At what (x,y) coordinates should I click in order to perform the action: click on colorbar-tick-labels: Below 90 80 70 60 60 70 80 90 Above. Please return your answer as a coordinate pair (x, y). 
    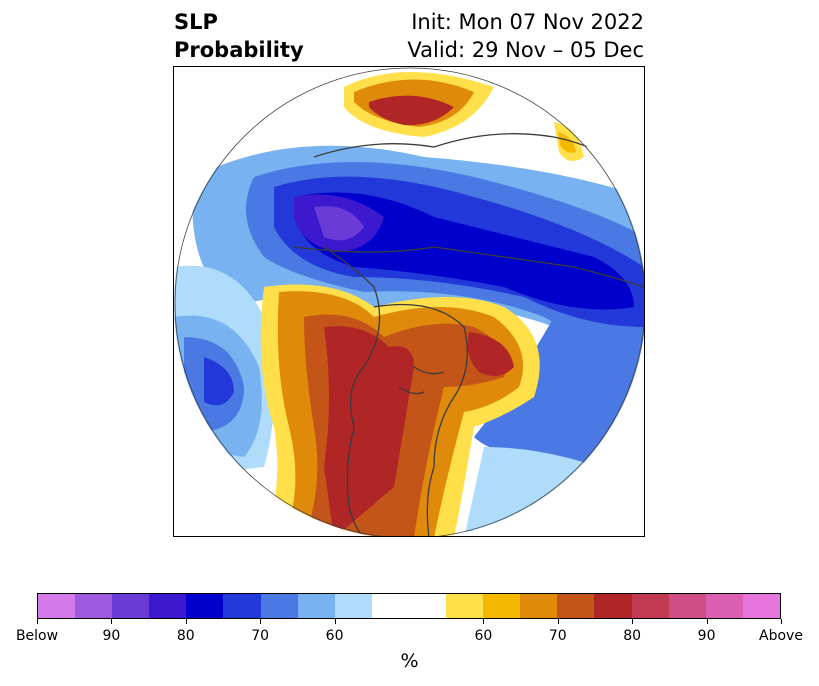
    Looking at the image, I should click on (409, 638).